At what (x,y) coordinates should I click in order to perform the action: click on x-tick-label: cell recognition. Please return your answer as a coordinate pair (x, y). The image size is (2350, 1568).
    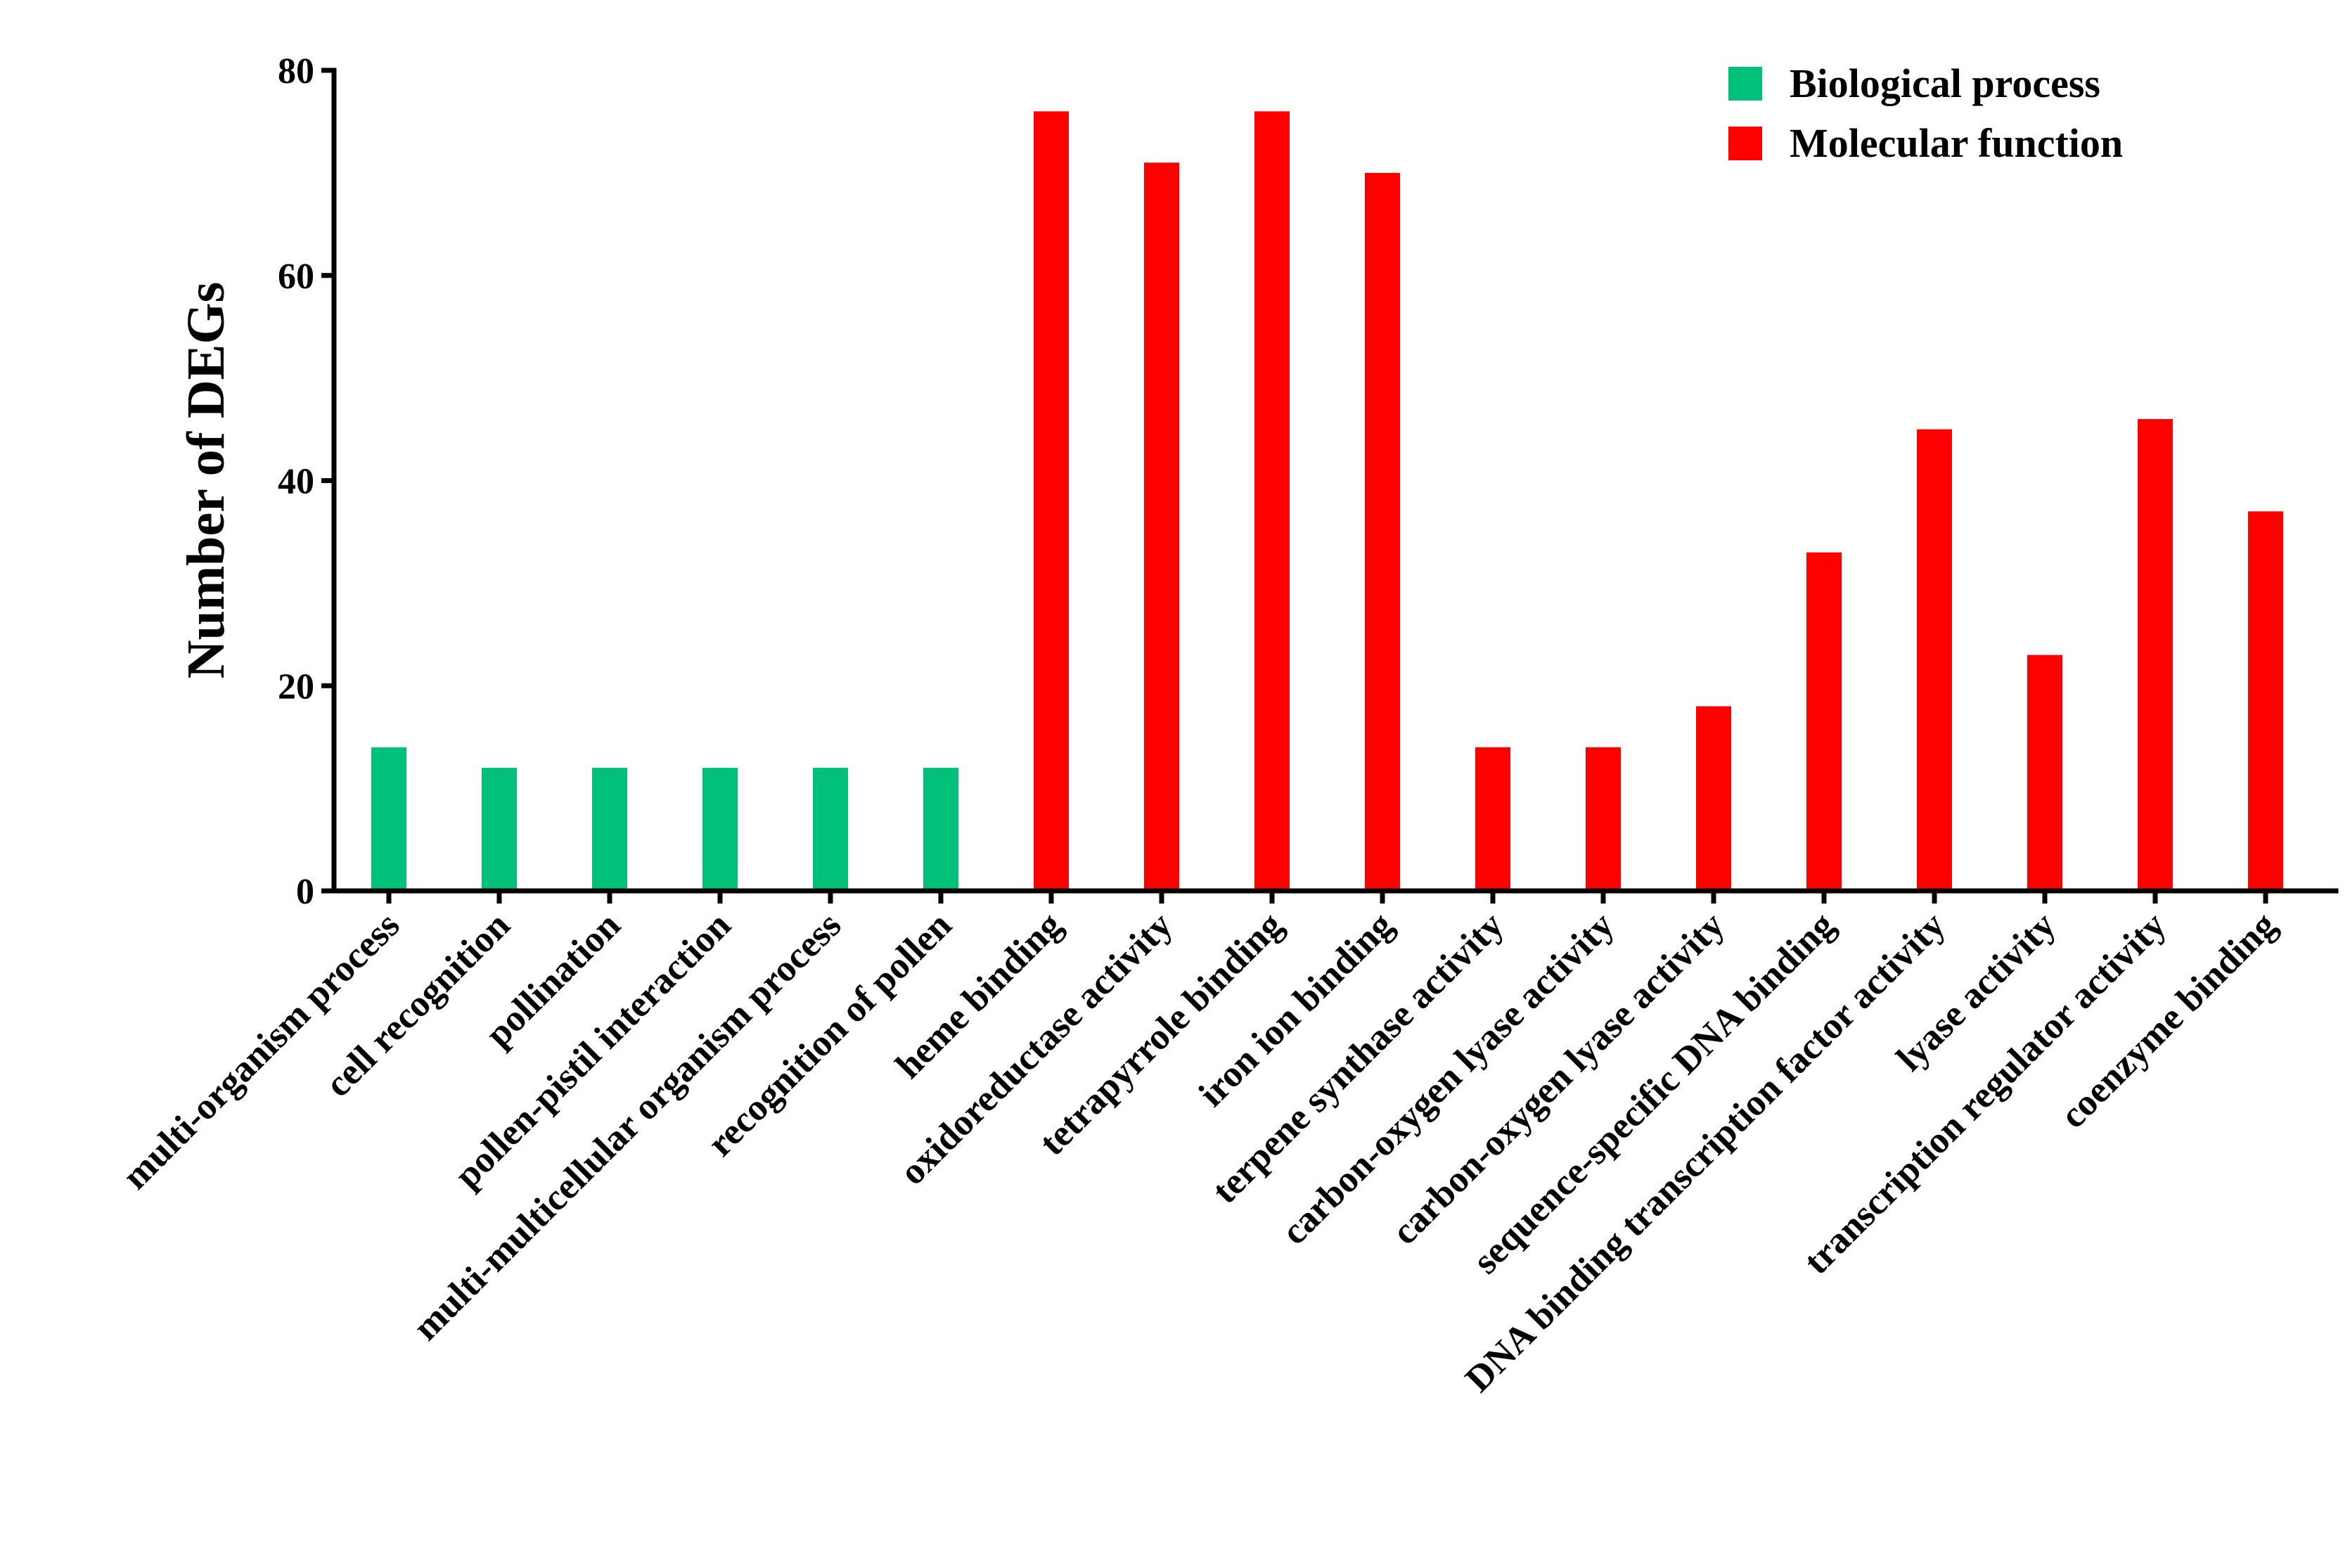
    Looking at the image, I should click on (418, 1005).